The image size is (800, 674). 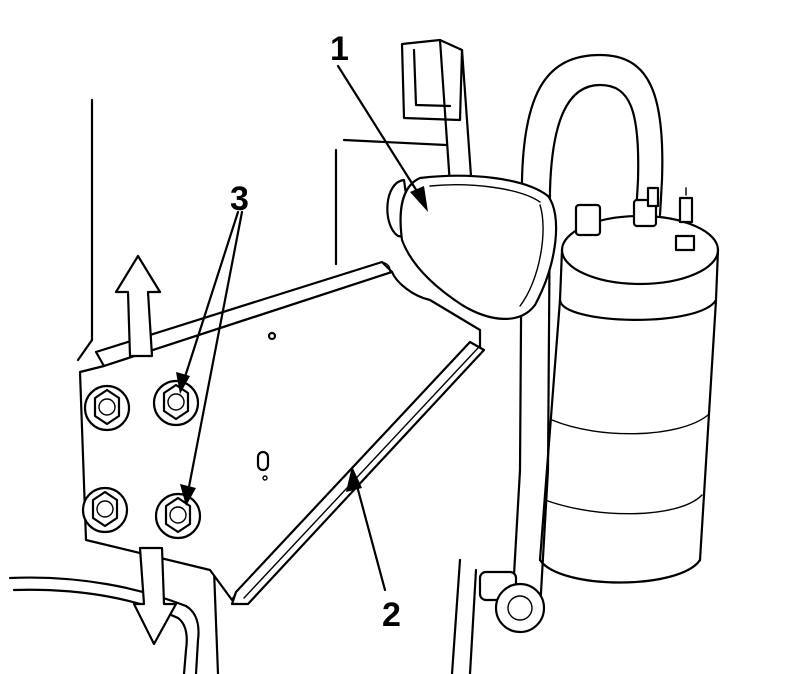 I want to click on rubber-cap, so click(x=472, y=247).